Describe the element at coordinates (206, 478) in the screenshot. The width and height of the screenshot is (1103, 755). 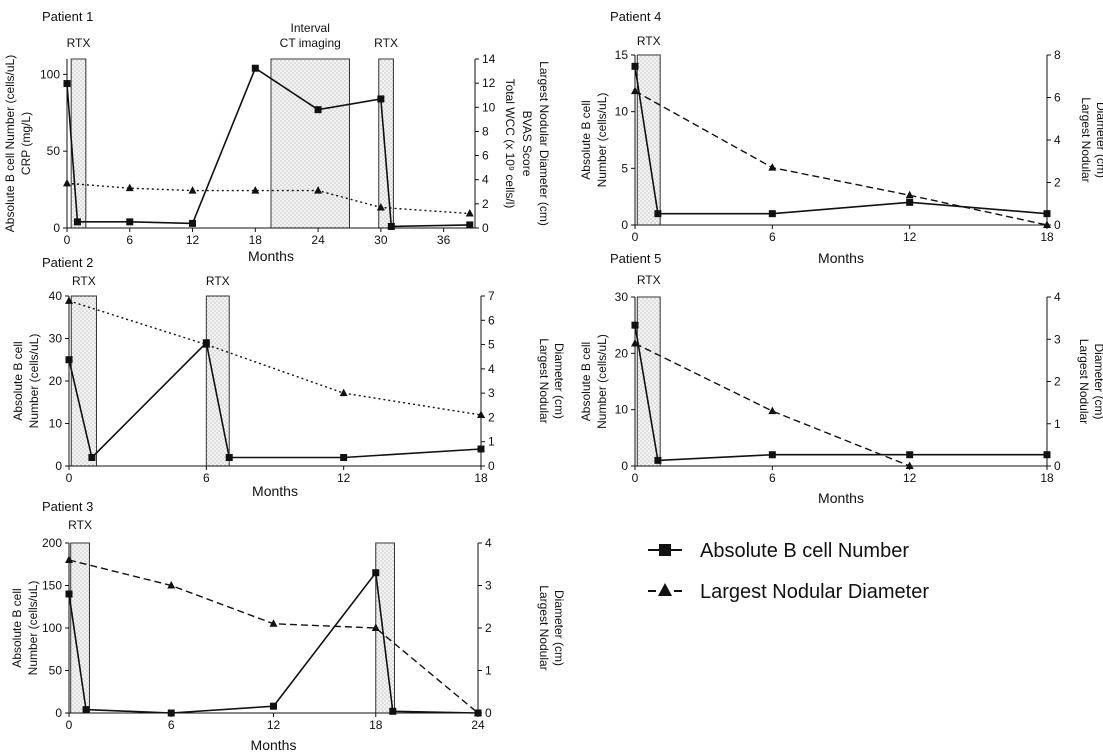
I see `x-tick-label: 6` at that location.